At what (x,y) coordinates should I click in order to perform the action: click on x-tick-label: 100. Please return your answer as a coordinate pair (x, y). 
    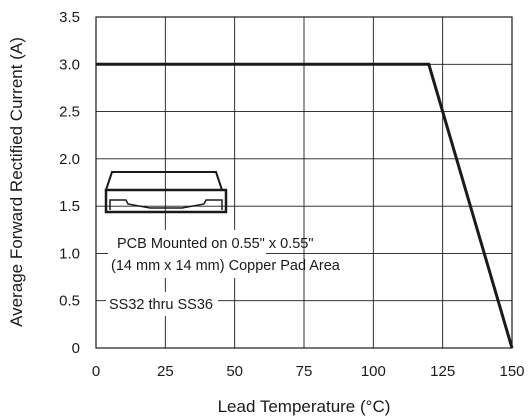
    Looking at the image, I should click on (373, 371).